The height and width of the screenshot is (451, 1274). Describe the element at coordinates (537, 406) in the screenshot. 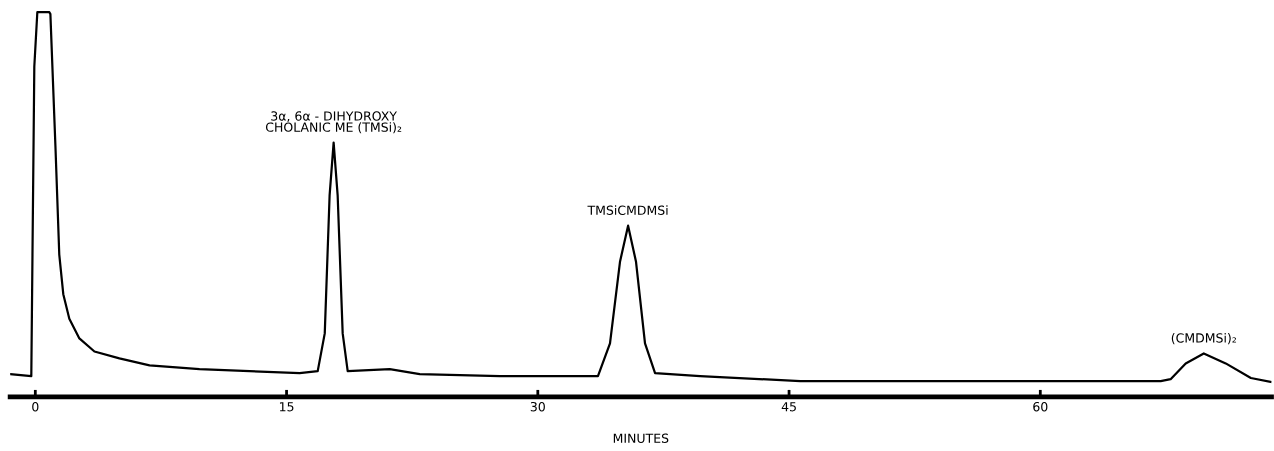

I see `x-tick-label: 30` at that location.